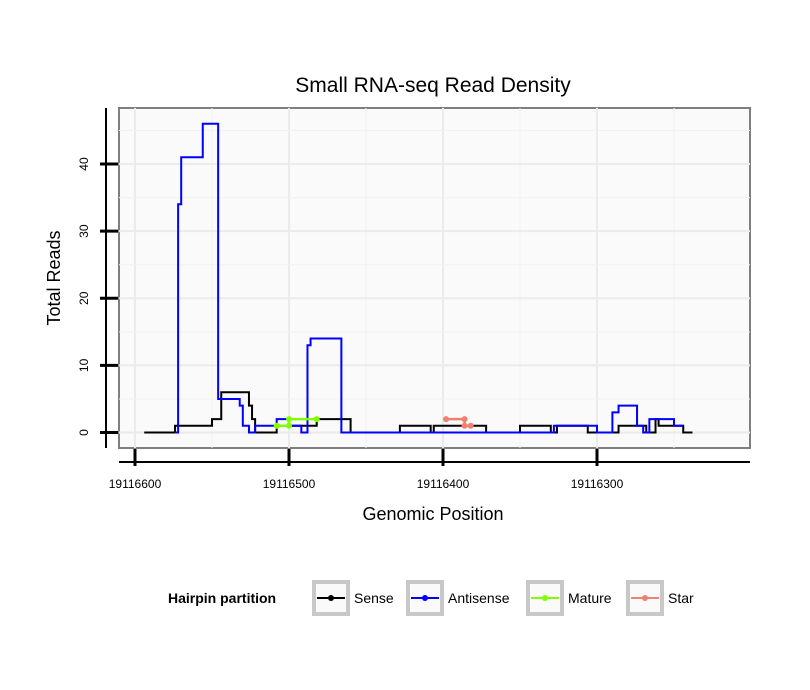  What do you see at coordinates (331, 598) in the screenshot?
I see `legend-marker-sense` at bounding box center [331, 598].